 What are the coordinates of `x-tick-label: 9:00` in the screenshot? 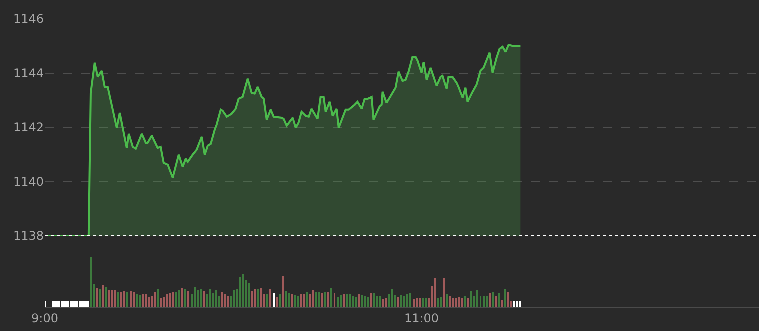 It's located at (45, 318).